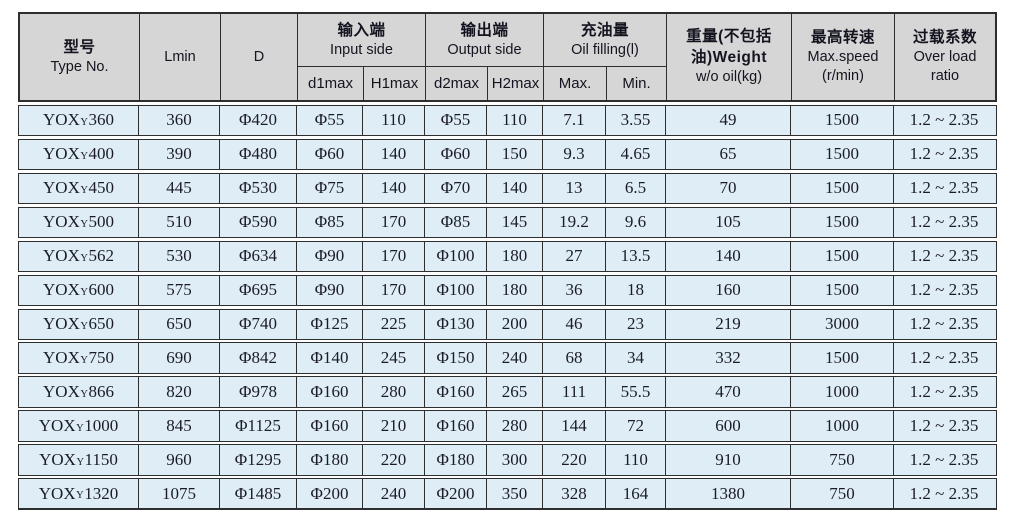 The width and height of the screenshot is (1013, 532). Describe the element at coordinates (179, 324) in the screenshot. I see `cell-lmin: 650` at that location.